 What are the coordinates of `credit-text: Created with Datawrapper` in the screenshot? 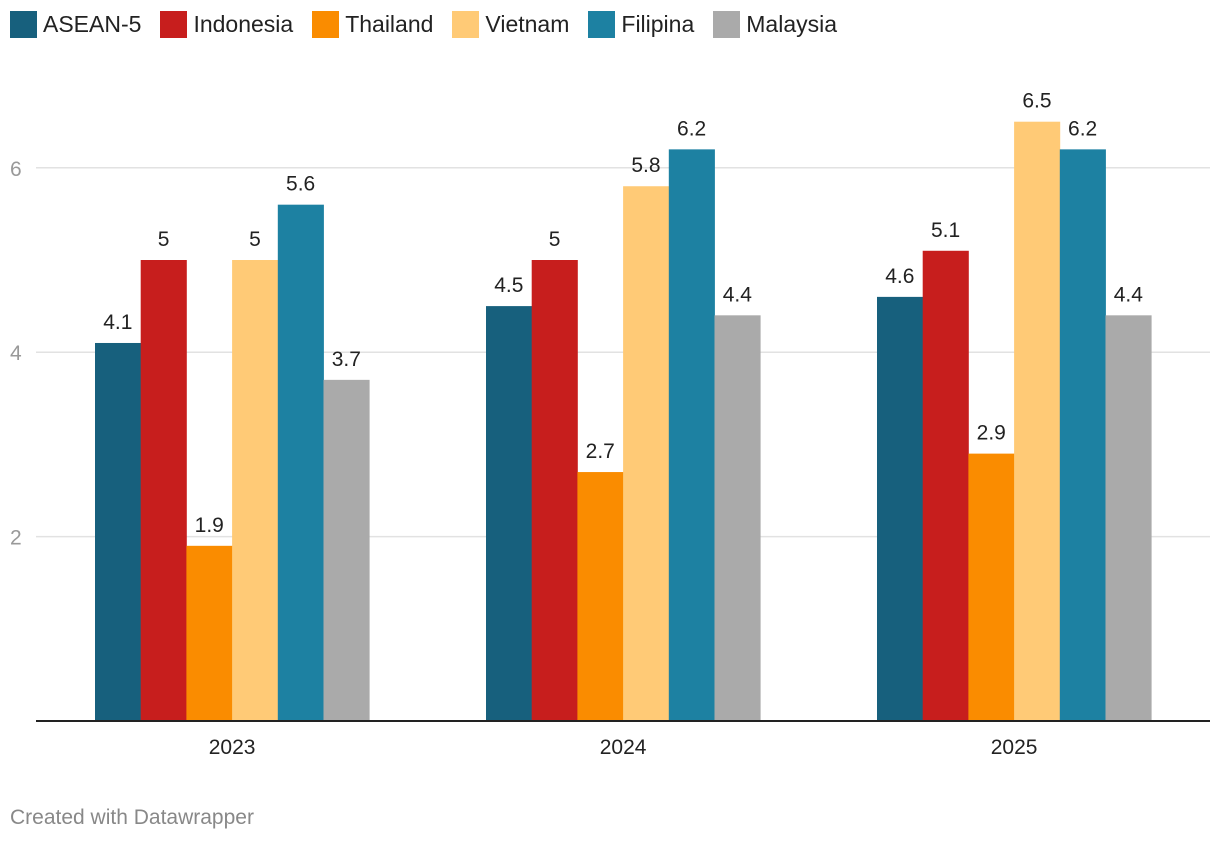 It's located at (132, 817).